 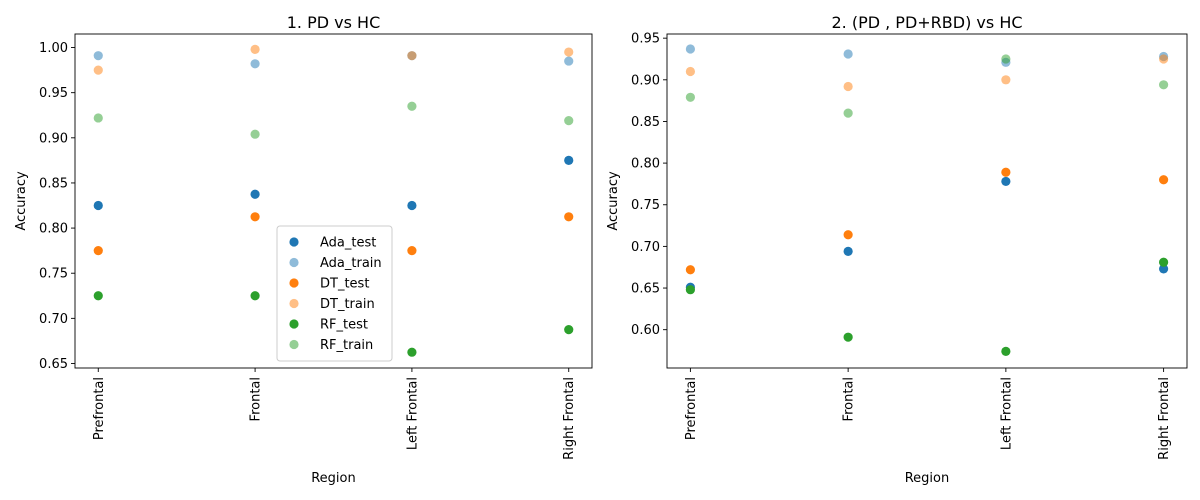 I want to click on series-Ada_test, so click(x=333, y=183).